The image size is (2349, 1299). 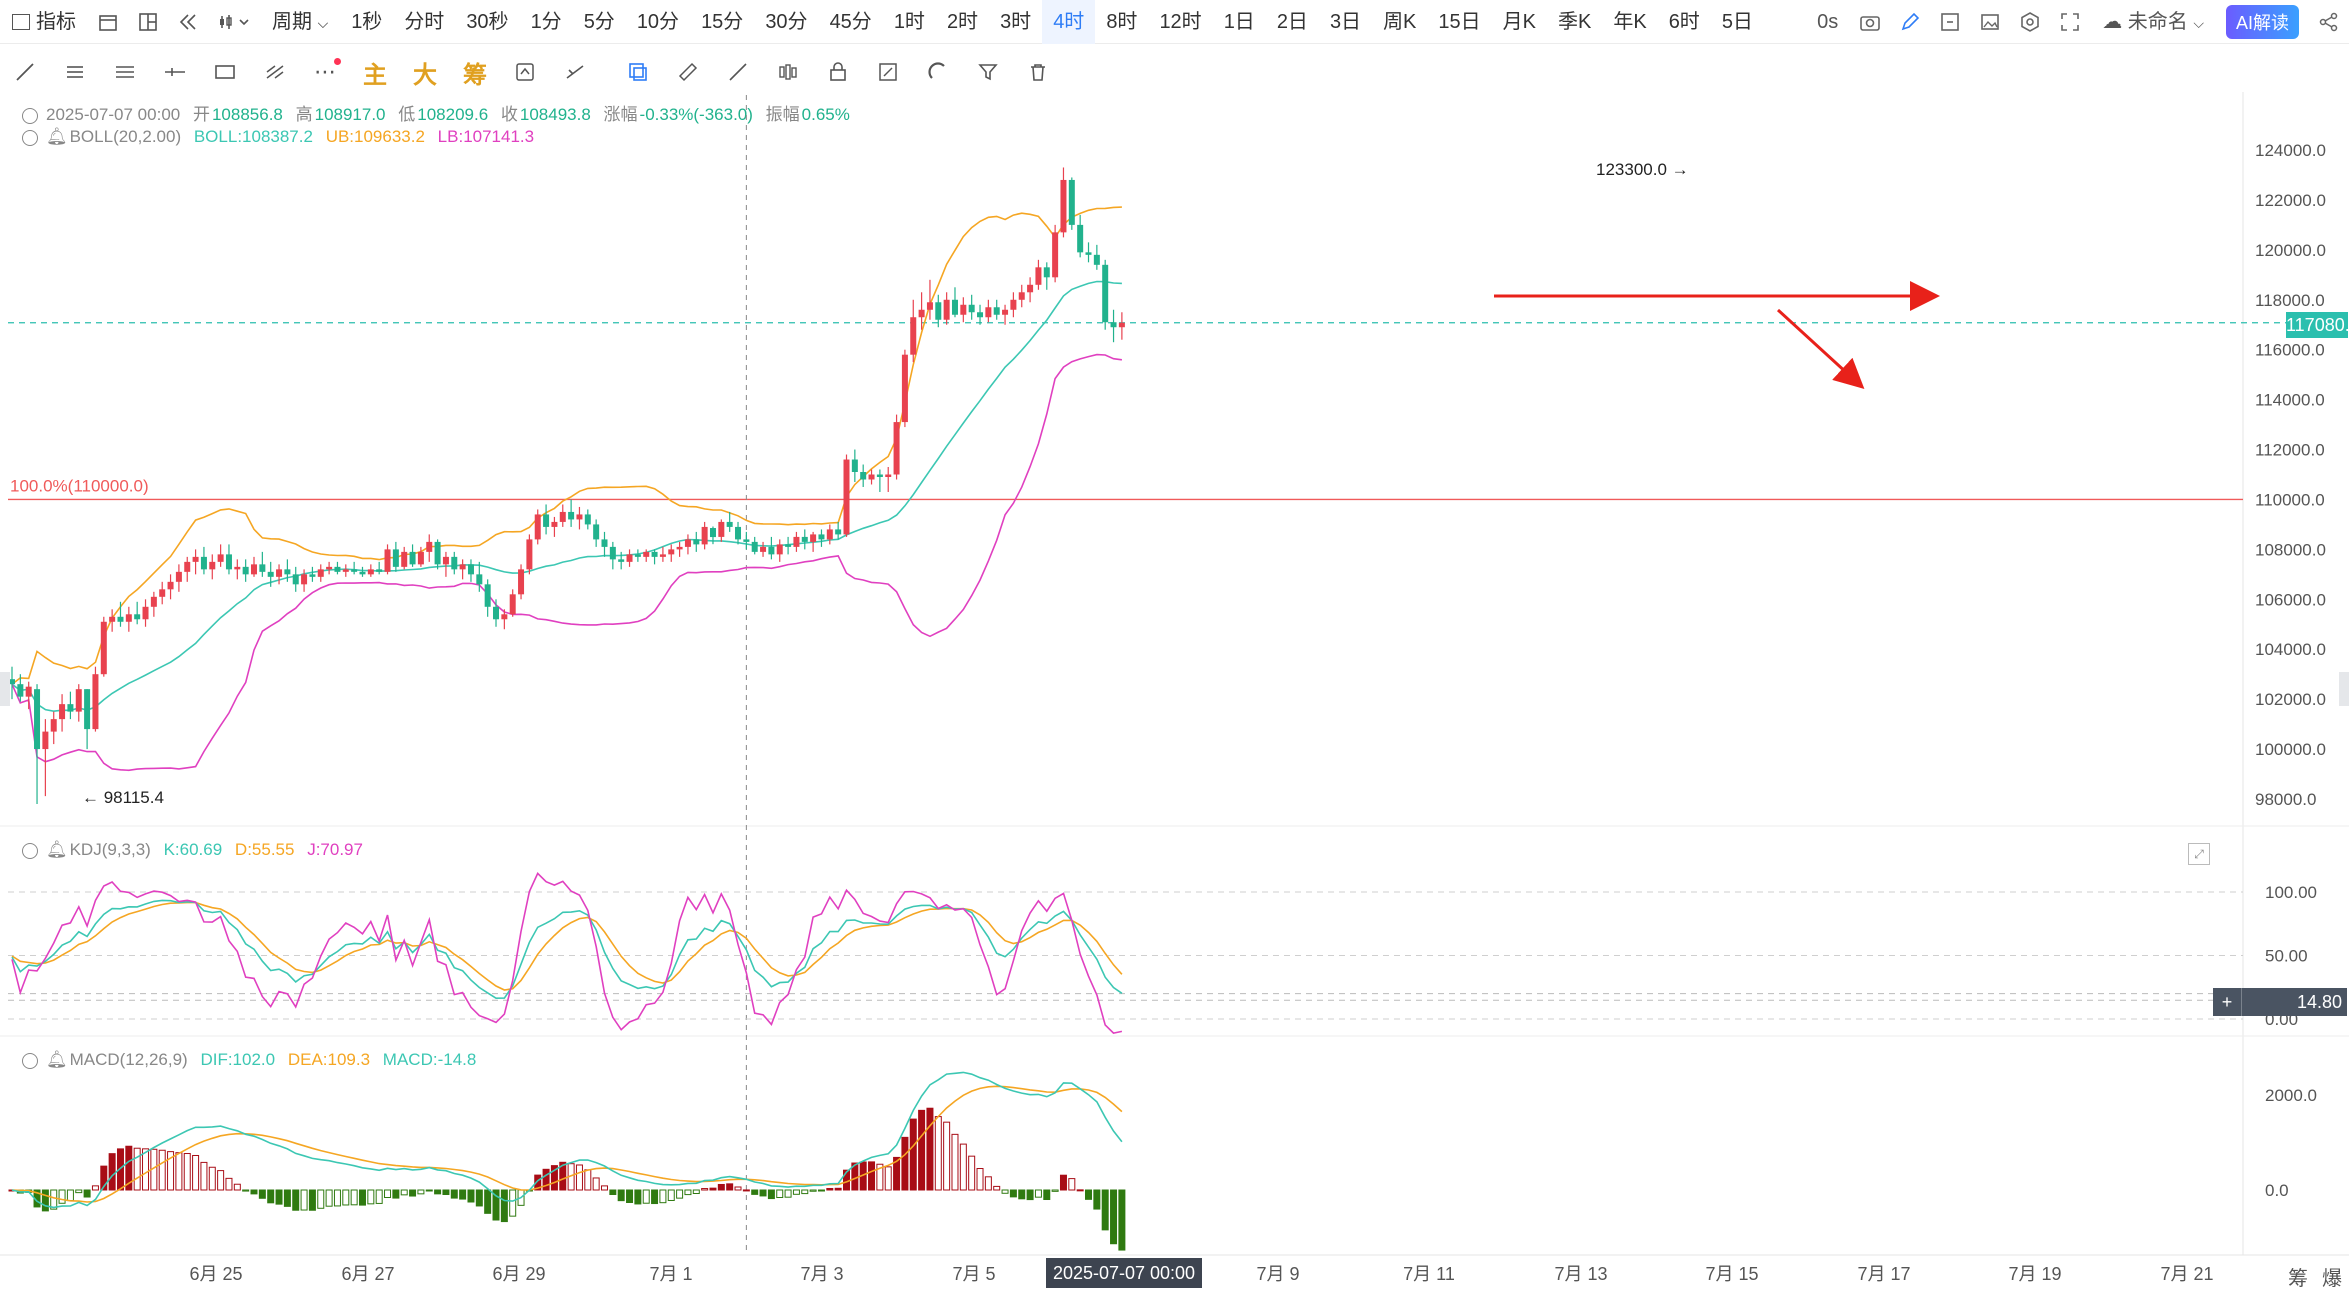 What do you see at coordinates (1684, 21) in the screenshot?
I see `period-tab: 6时` at bounding box center [1684, 21].